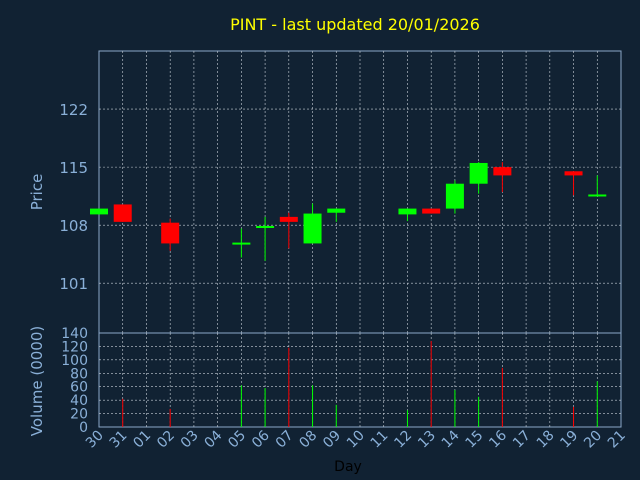 The image size is (640, 480). What do you see at coordinates (569, 440) in the screenshot?
I see `x-tick-label: 19` at bounding box center [569, 440].